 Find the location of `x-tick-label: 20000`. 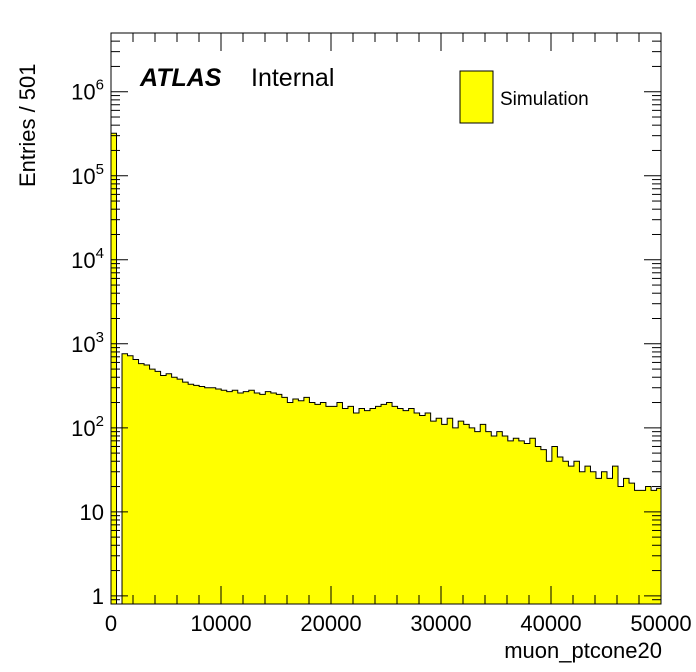

x-tick-label: 20000 is located at coordinates (330, 623).